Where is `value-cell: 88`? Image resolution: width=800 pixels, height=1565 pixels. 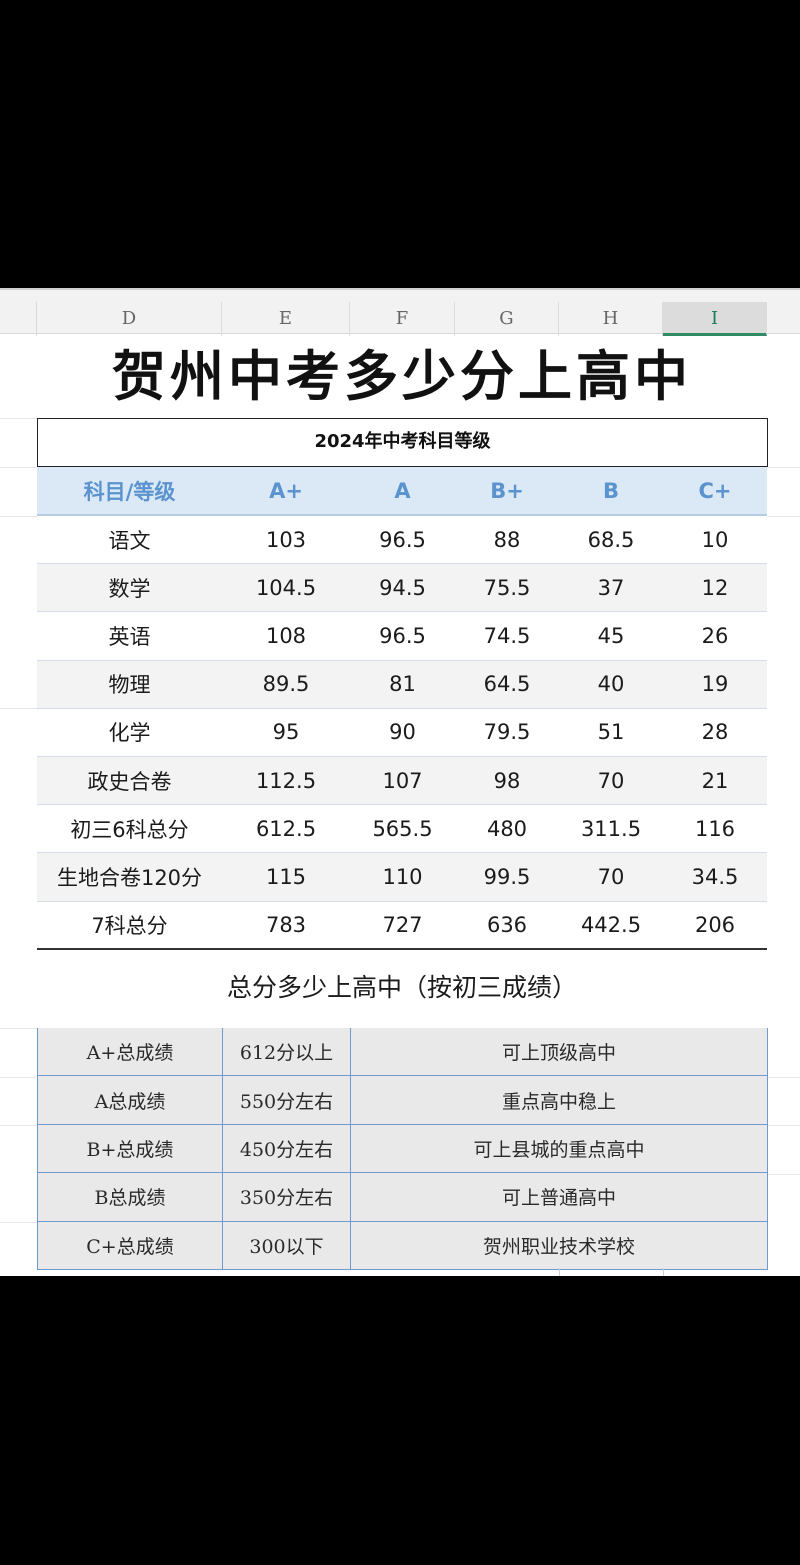 value-cell: 88 is located at coordinates (507, 539).